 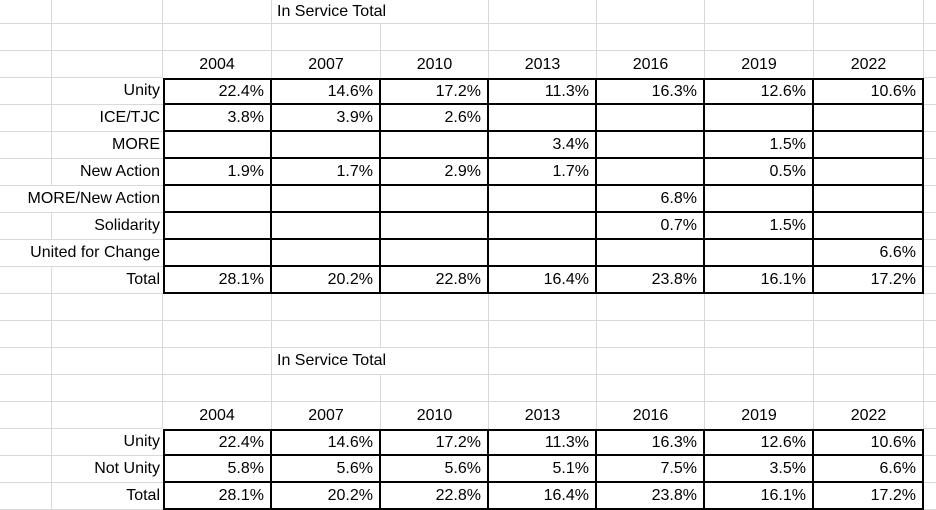 I want to click on value-unity-2016: 16.3%, so click(x=651, y=91).